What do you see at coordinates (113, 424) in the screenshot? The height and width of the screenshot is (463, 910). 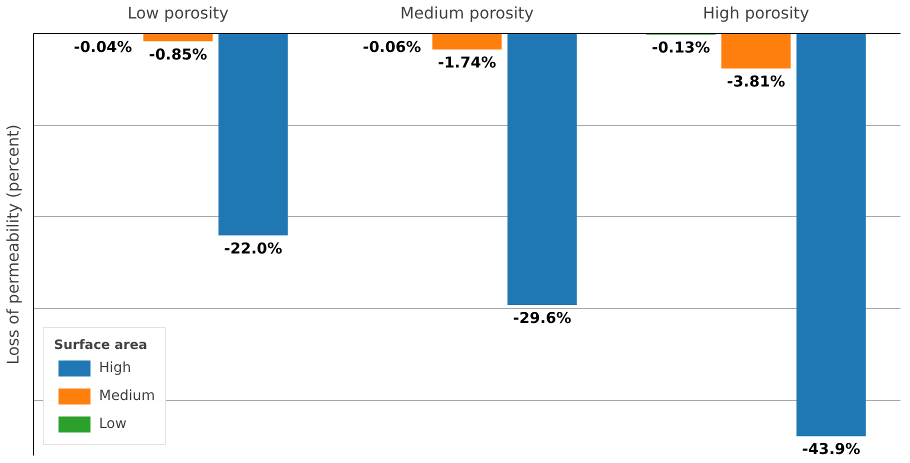 I see `legend-label: Low` at bounding box center [113, 424].